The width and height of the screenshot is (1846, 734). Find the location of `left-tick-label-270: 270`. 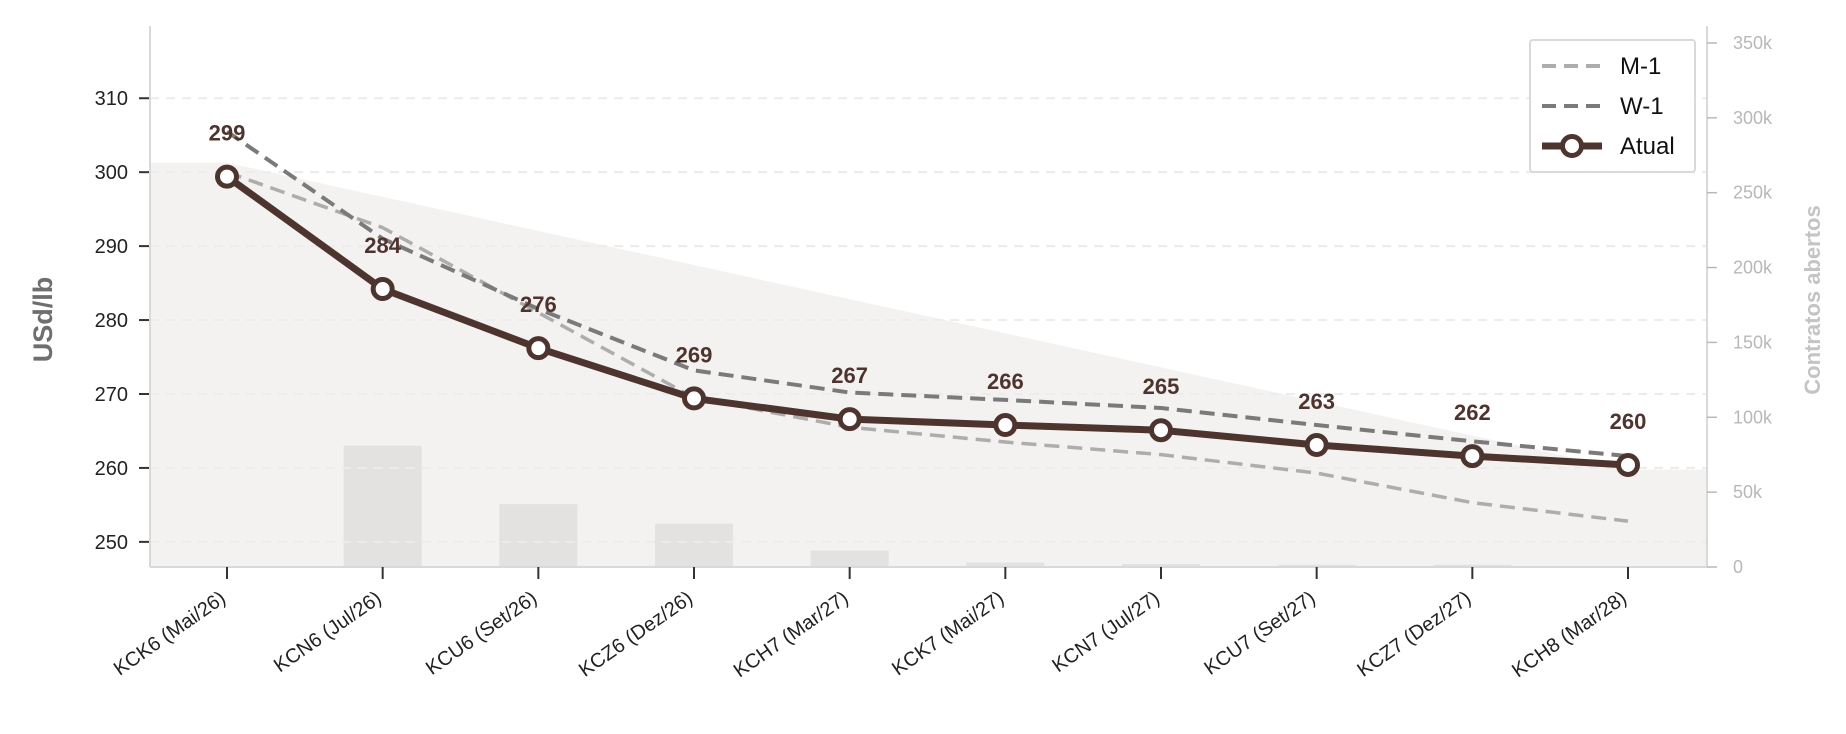

left-tick-label-270: 270 is located at coordinates (111, 395).